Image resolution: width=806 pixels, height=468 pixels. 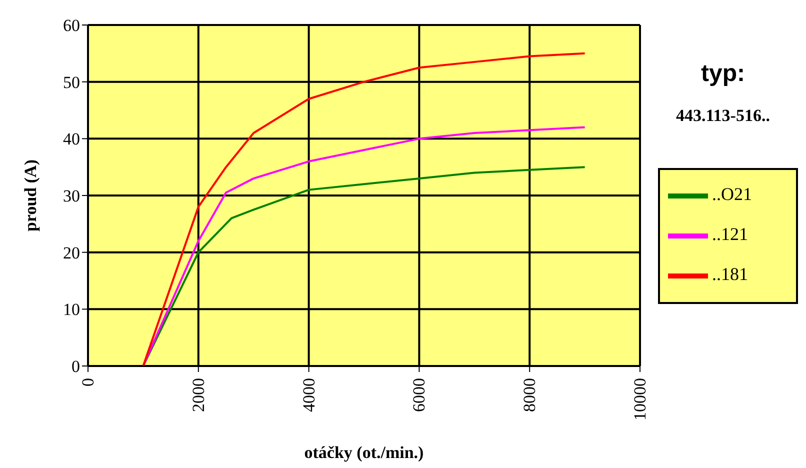 What do you see at coordinates (364, 452) in the screenshot?
I see `x-axis-title: otáčky (ot./min.)` at bounding box center [364, 452].